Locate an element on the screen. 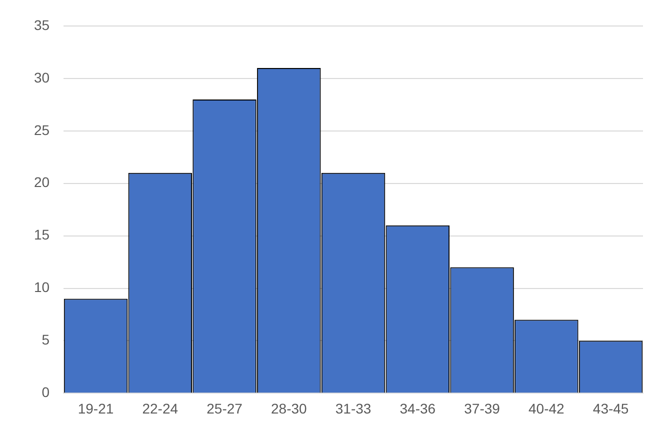  y-tick-label: 0 is located at coordinates (46, 392).